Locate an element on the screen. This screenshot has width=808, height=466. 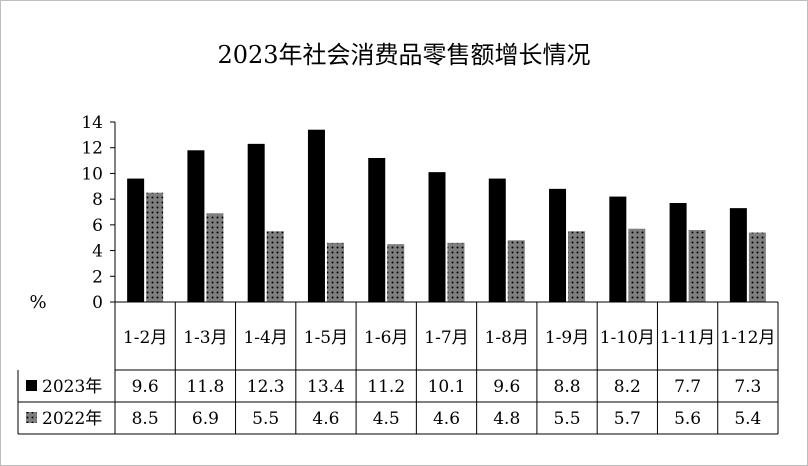
x-category-label: 1-9月 is located at coordinates (567, 338).